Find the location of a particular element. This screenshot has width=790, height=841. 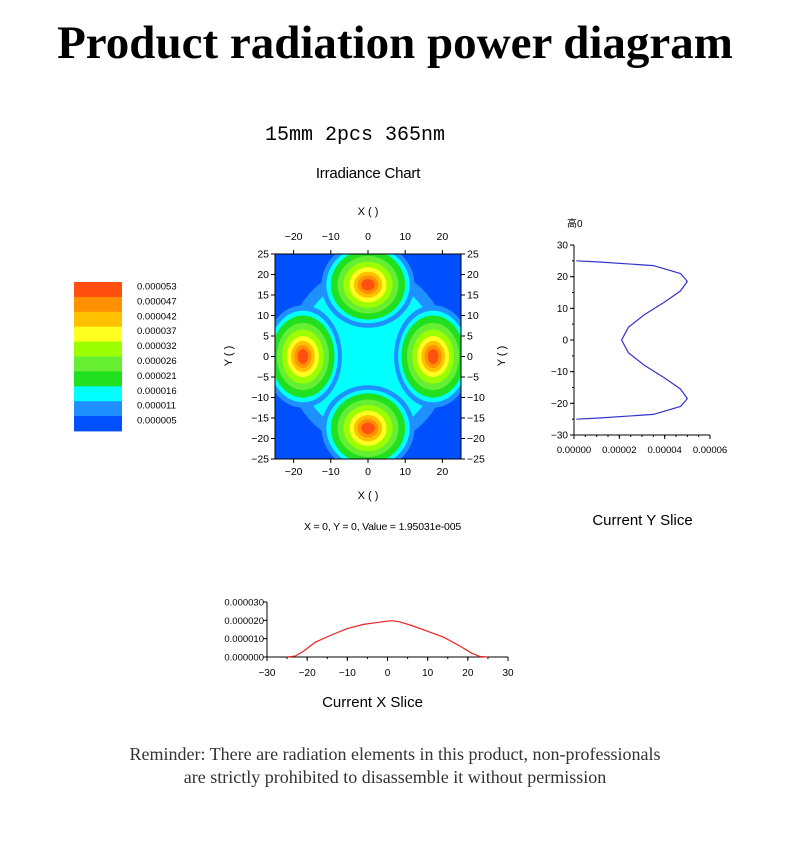

heatmap-y-tick-label-left: 5 is located at coordinates (266, 337).